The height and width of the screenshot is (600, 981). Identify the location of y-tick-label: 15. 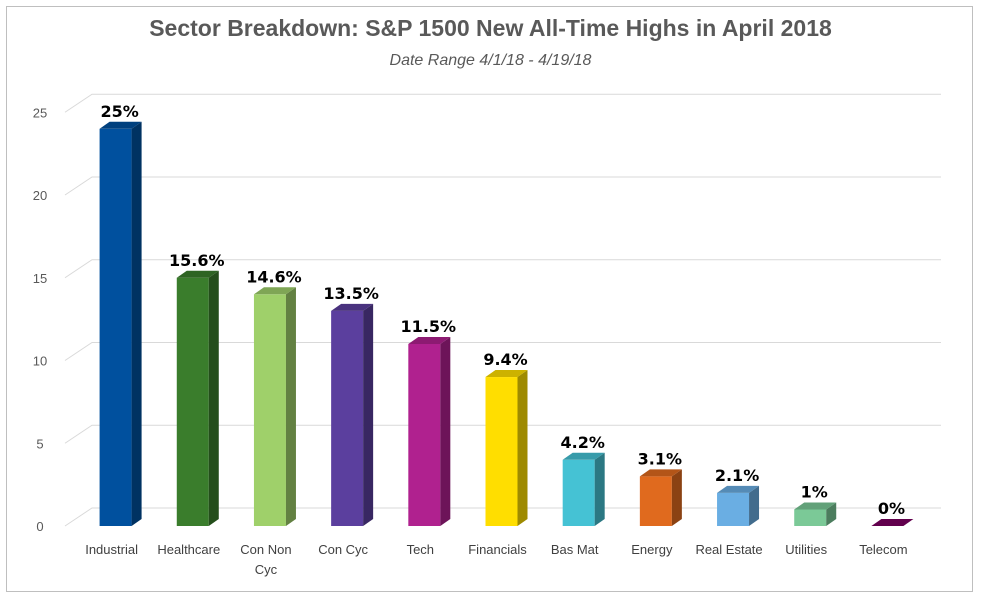
(40, 278).